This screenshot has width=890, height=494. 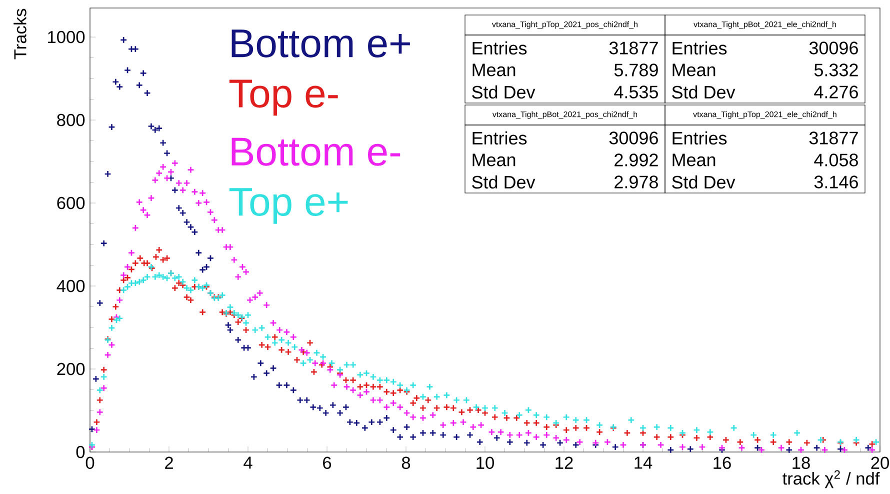 I want to click on x-tick-label: 2, so click(x=169, y=462).